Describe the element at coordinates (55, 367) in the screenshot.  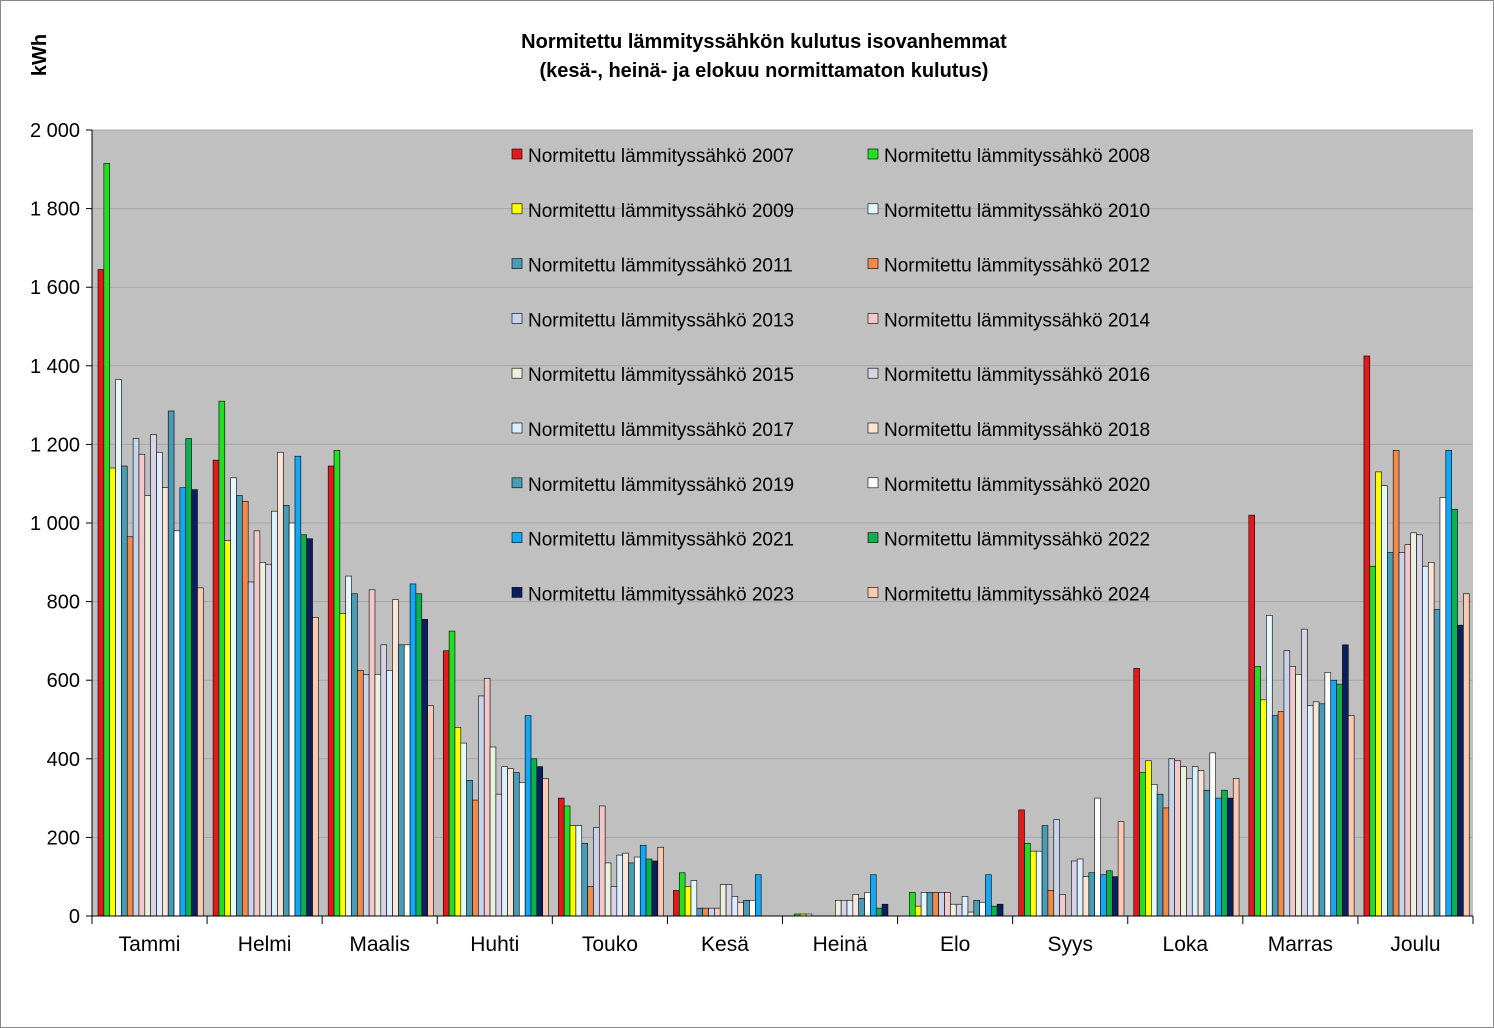
I see `y-tick-label: 1 400` at that location.